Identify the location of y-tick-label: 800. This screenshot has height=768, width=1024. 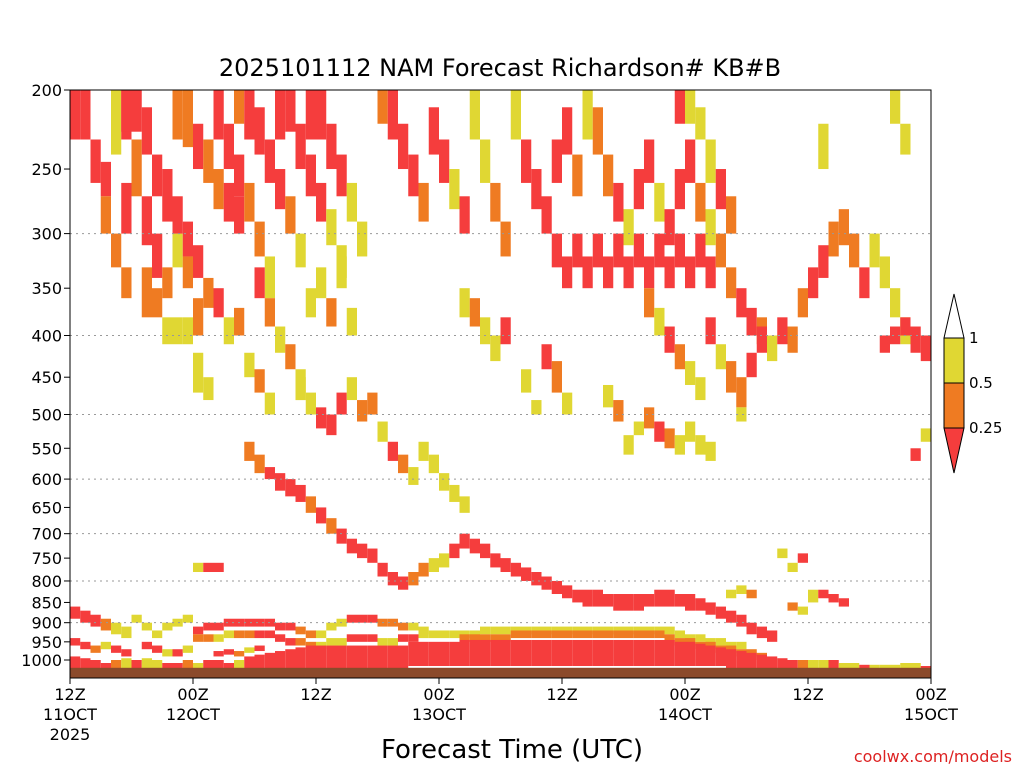
(46, 581).